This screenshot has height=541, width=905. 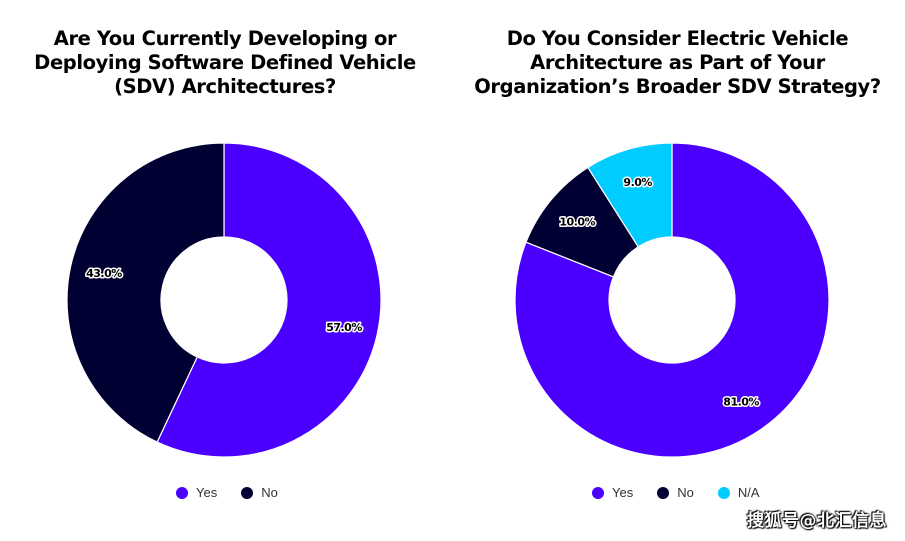 I want to click on legend: Yes No N/A, so click(x=676, y=492).